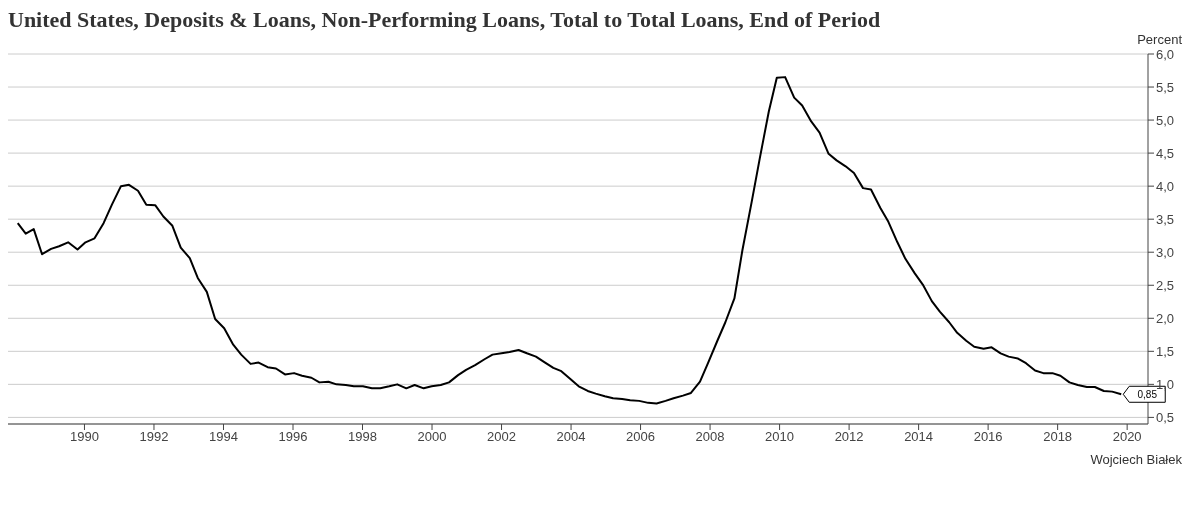  Describe the element at coordinates (988, 437) in the screenshot. I see `x-tick-label: 2016` at that location.